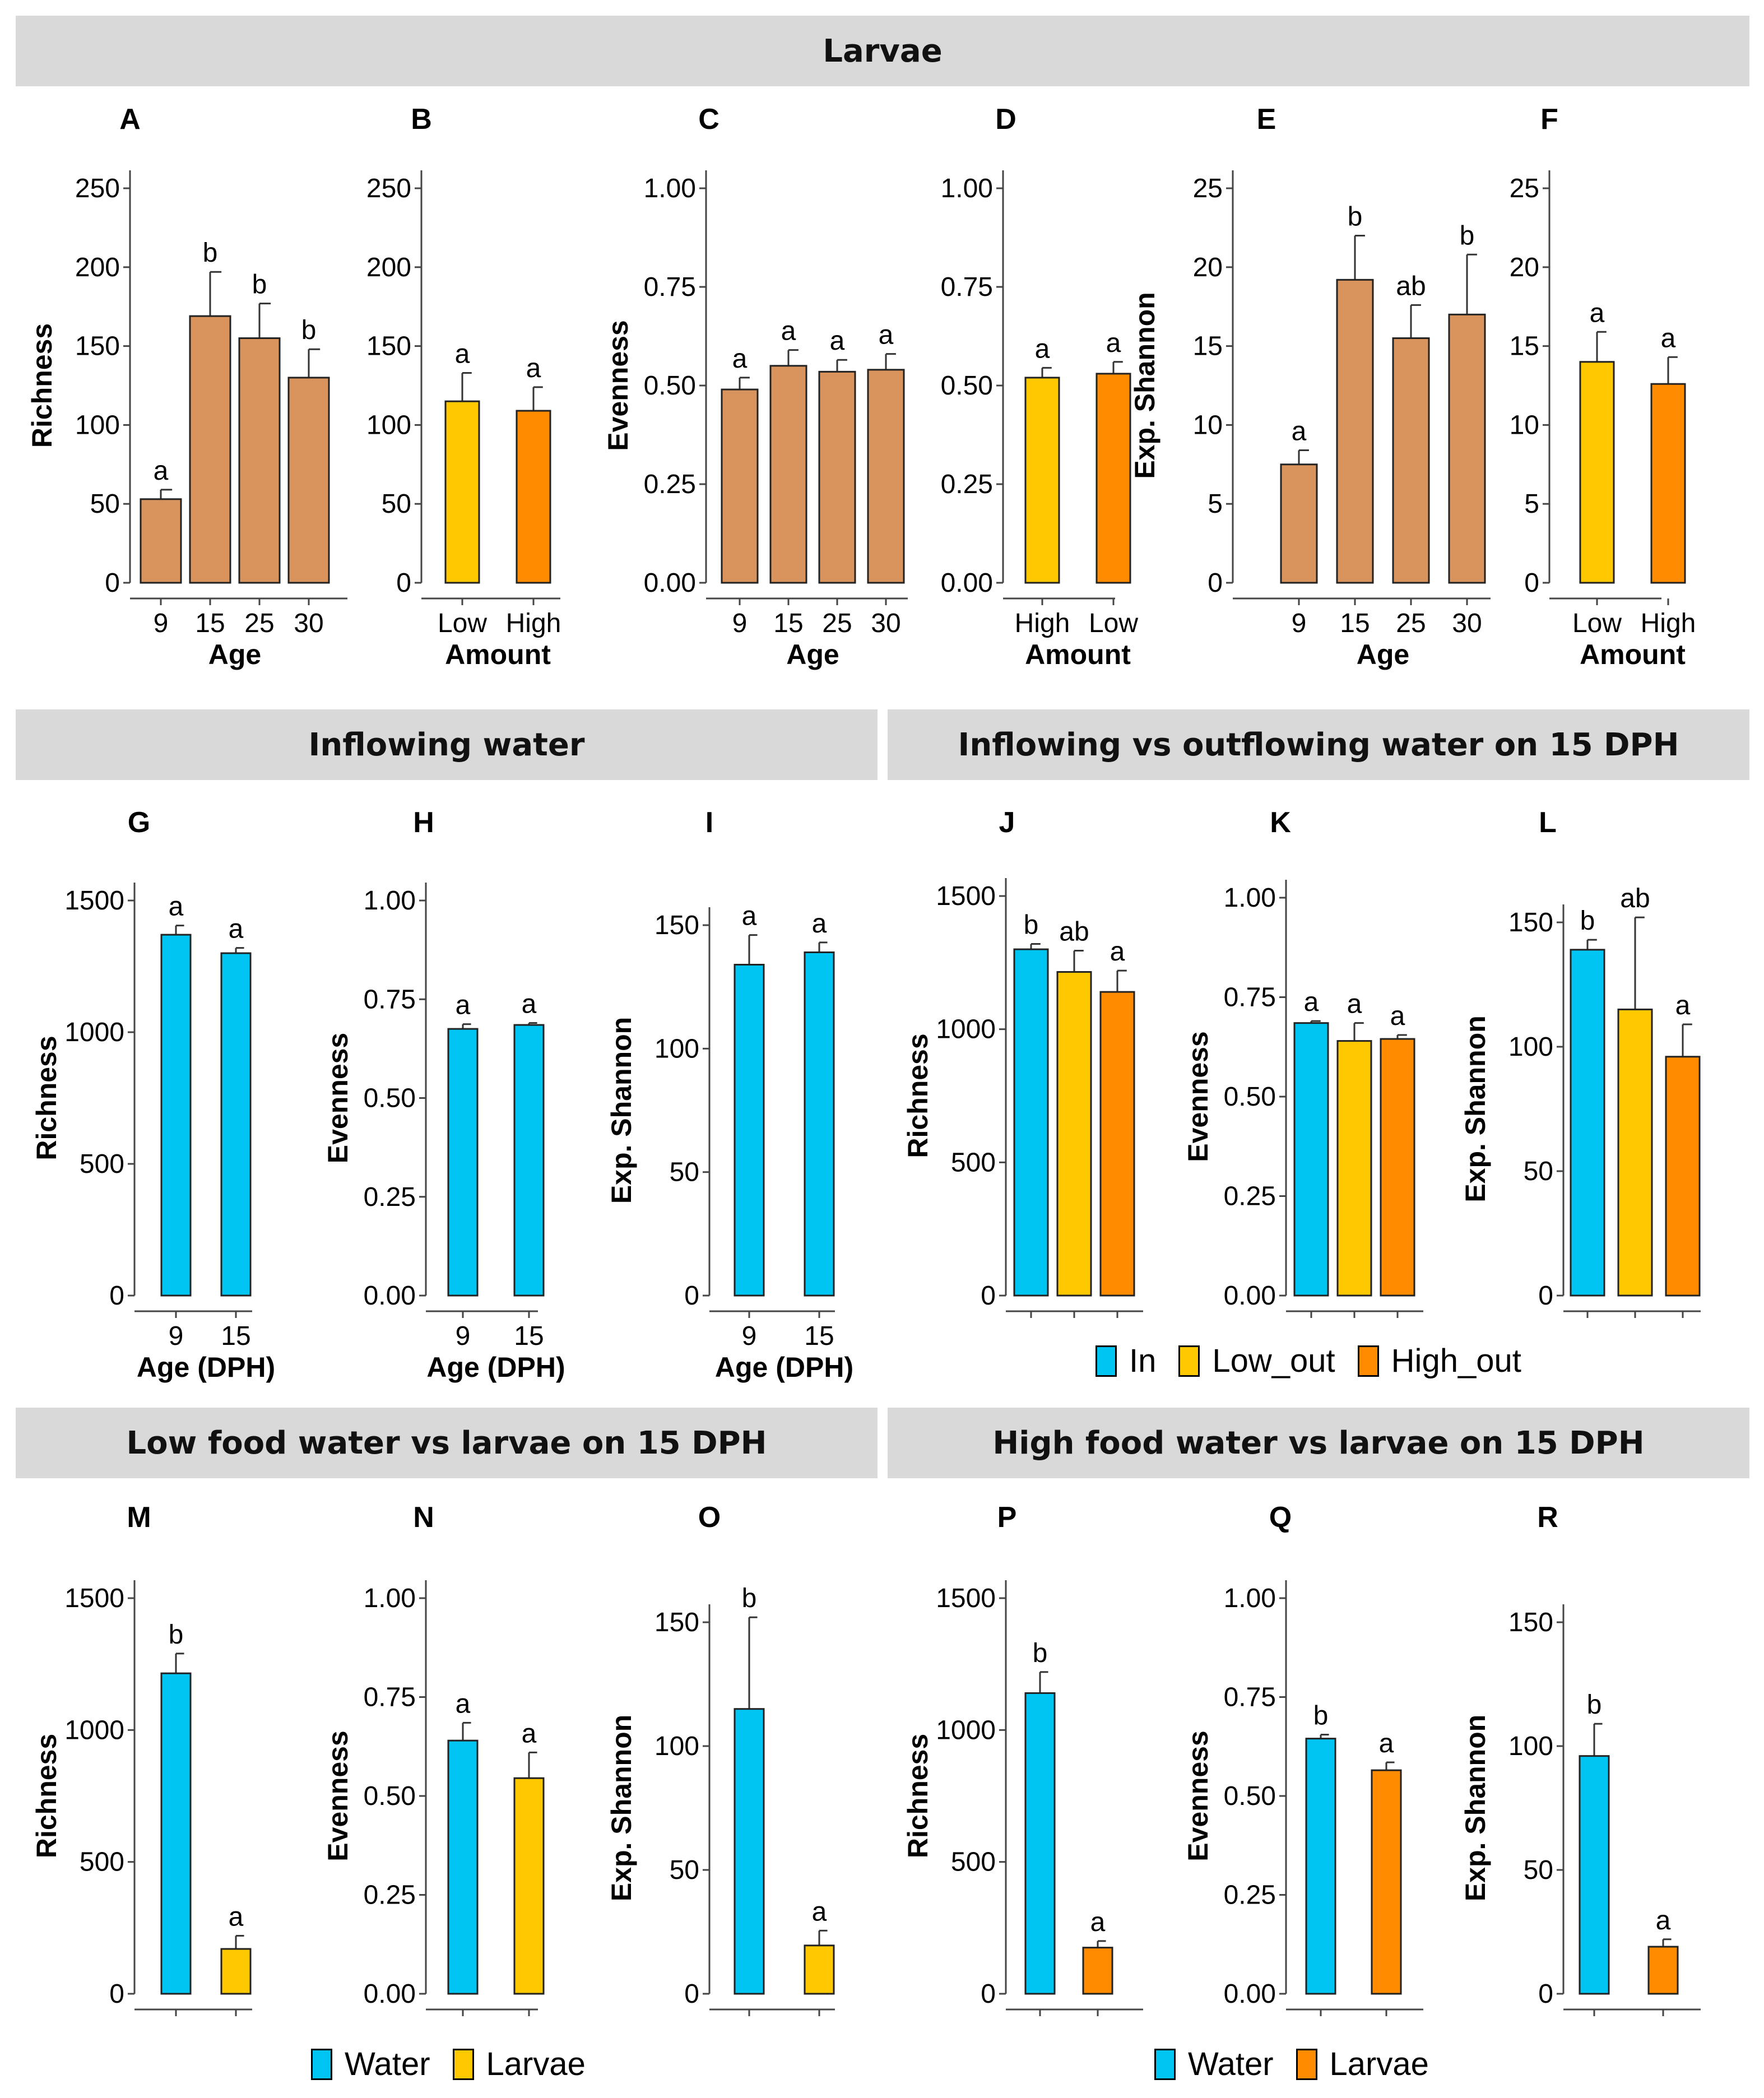  I want to click on y-tick-label: 20, so click(1524, 267).